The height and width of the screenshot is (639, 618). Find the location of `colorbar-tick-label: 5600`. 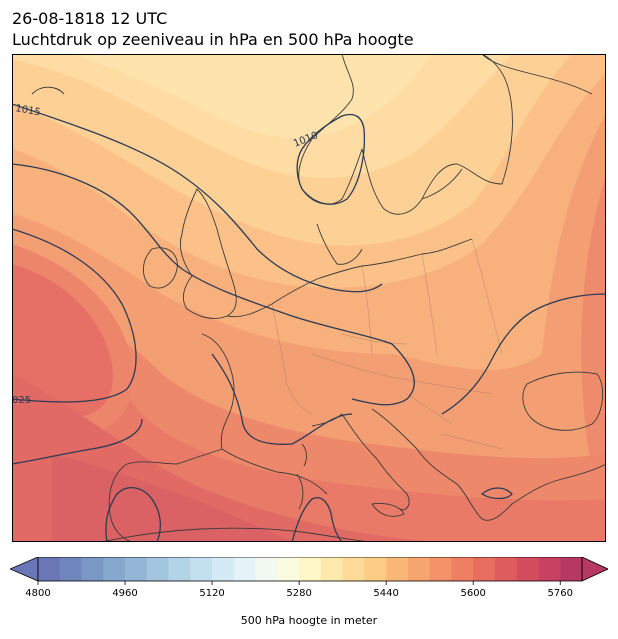

colorbar-tick-label: 5600 is located at coordinates (472, 593).